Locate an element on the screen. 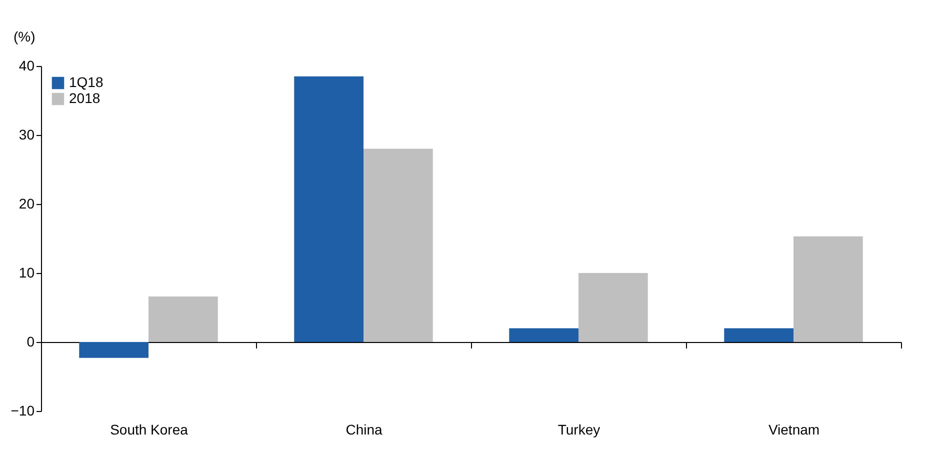  x-tick-label: China is located at coordinates (364, 430).